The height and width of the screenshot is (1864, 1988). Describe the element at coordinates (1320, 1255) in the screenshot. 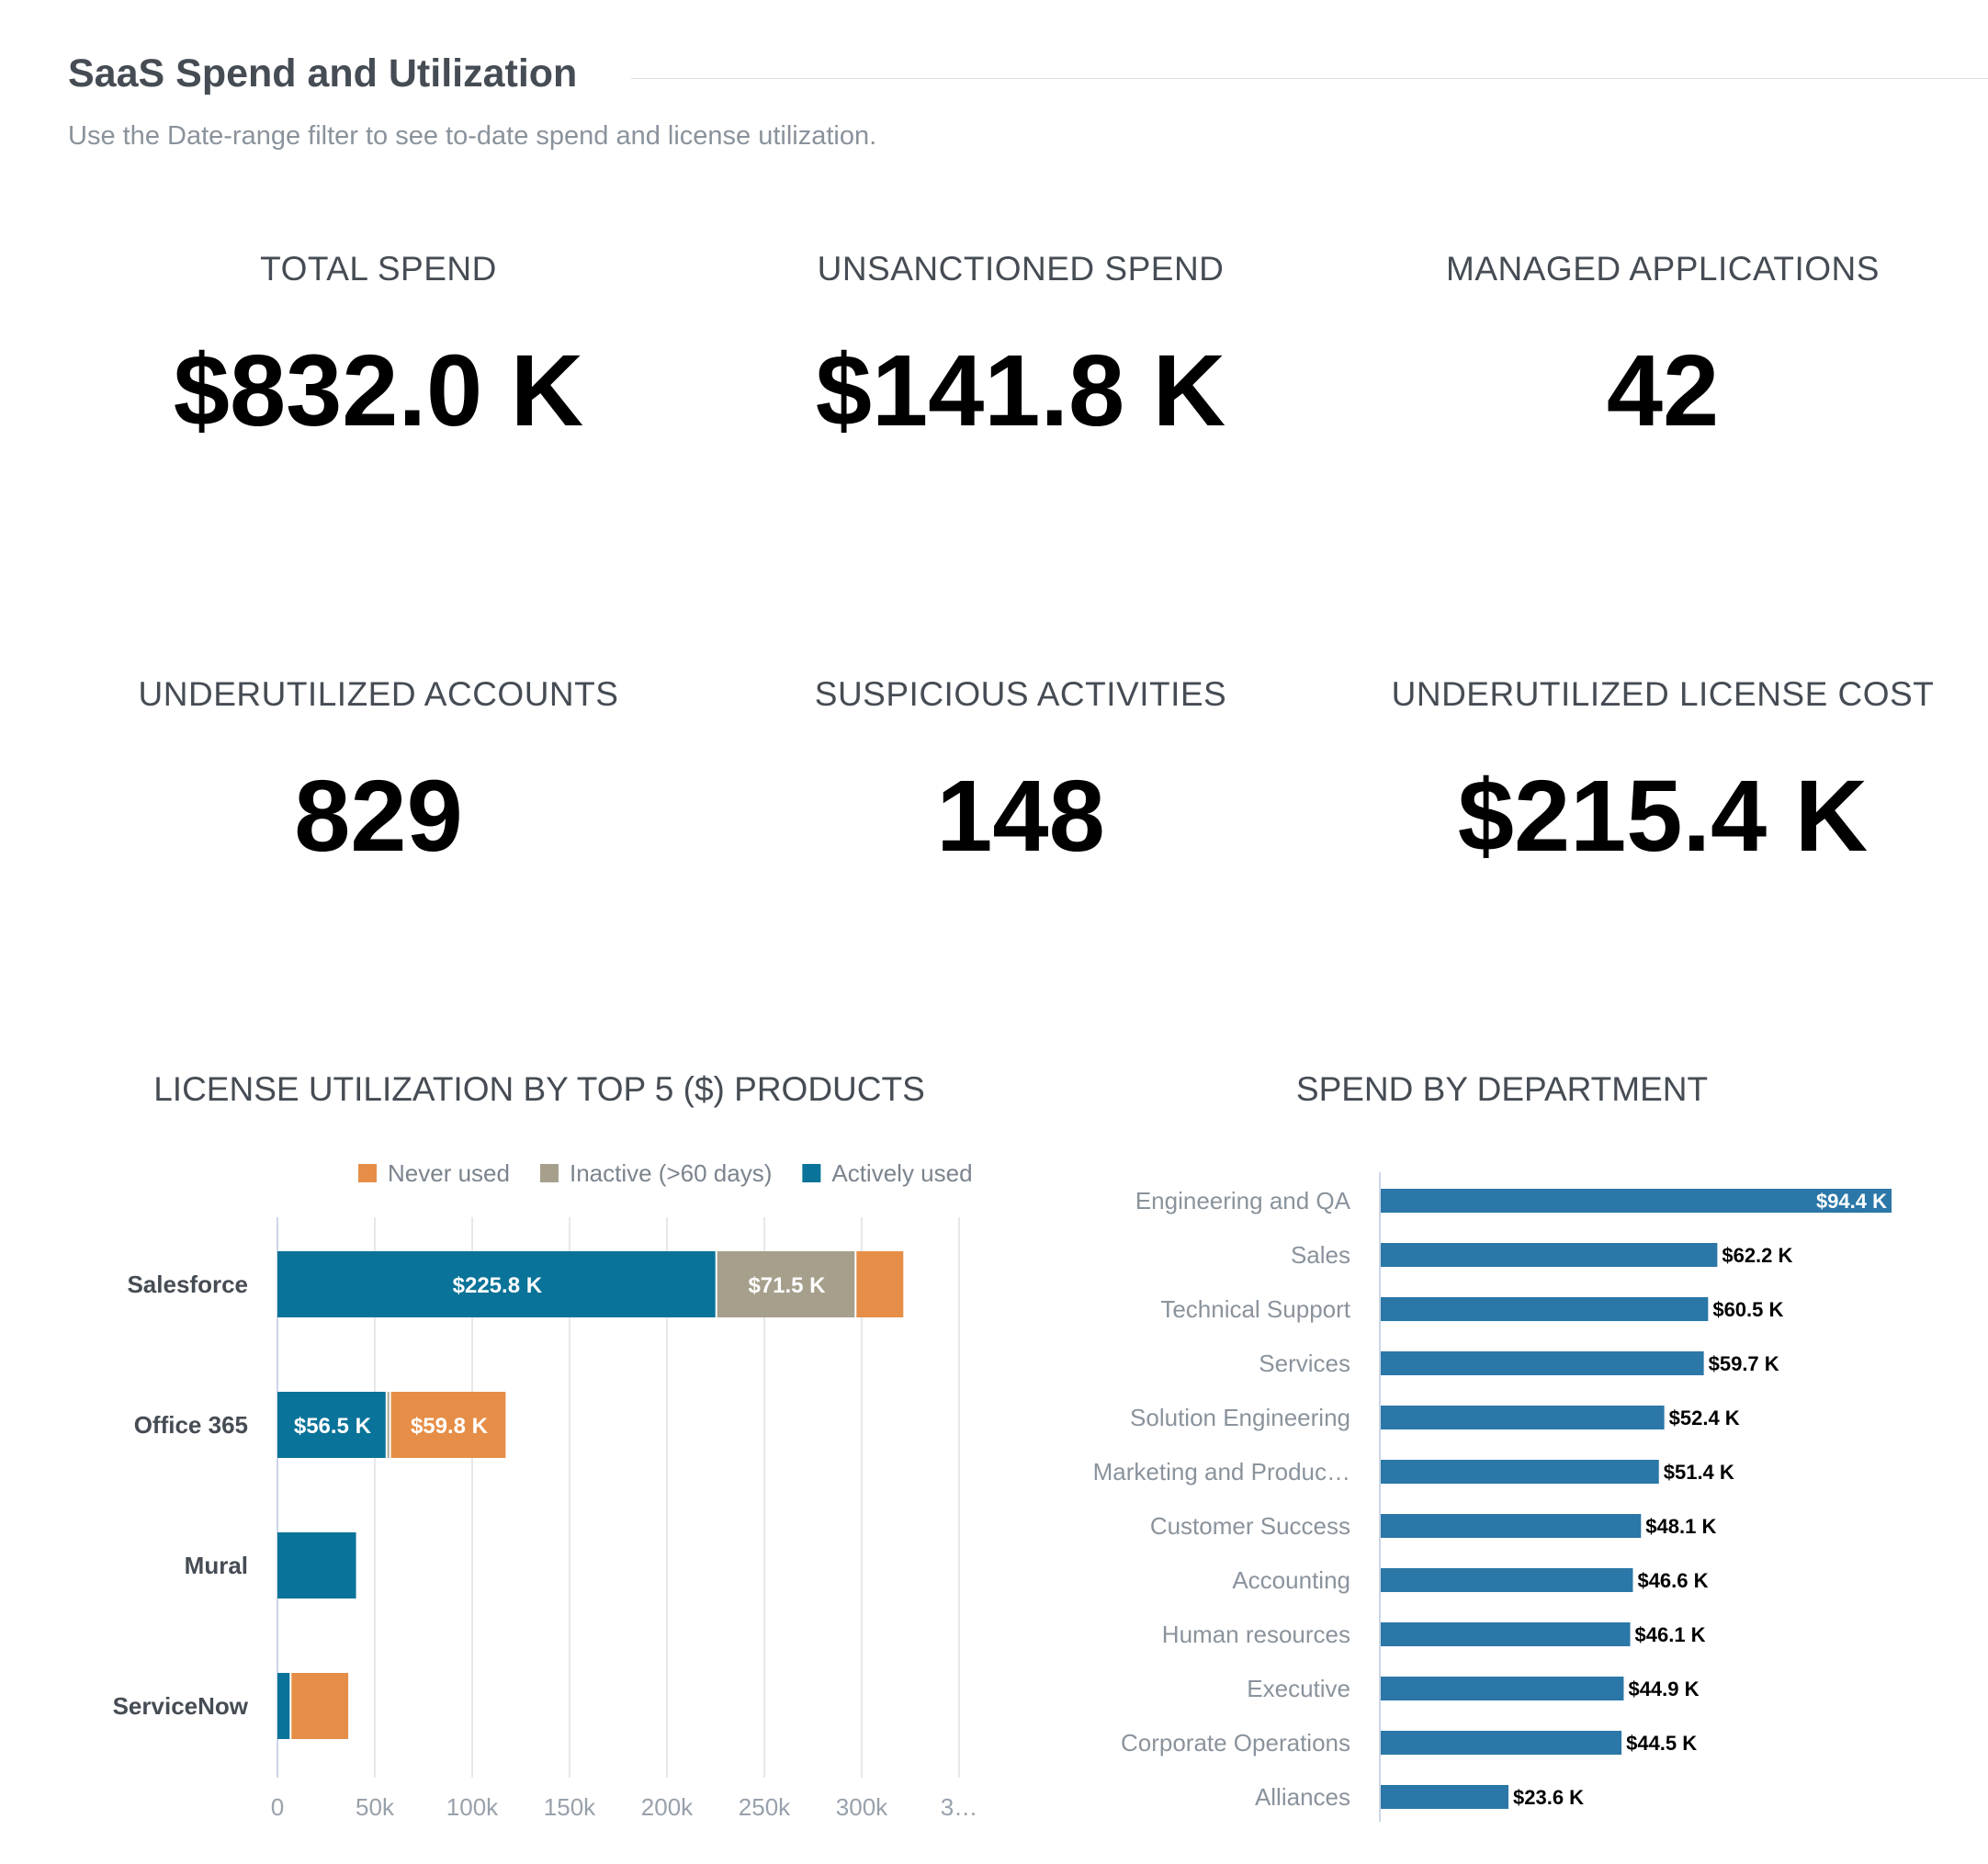

I see `category-label: Sales` at that location.